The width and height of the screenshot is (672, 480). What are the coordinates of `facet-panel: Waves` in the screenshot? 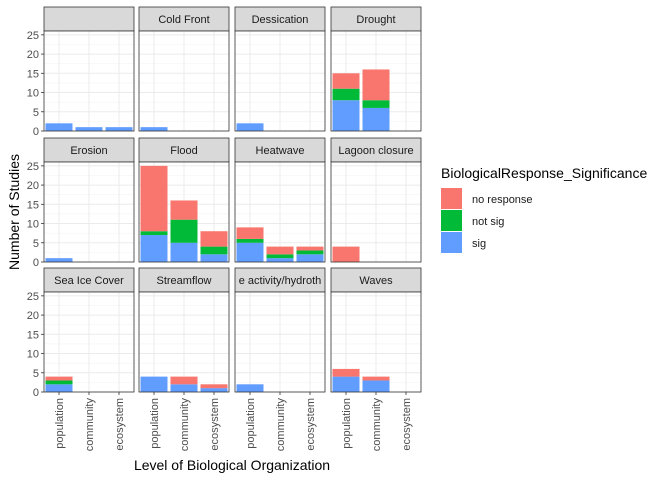 It's located at (376, 330).